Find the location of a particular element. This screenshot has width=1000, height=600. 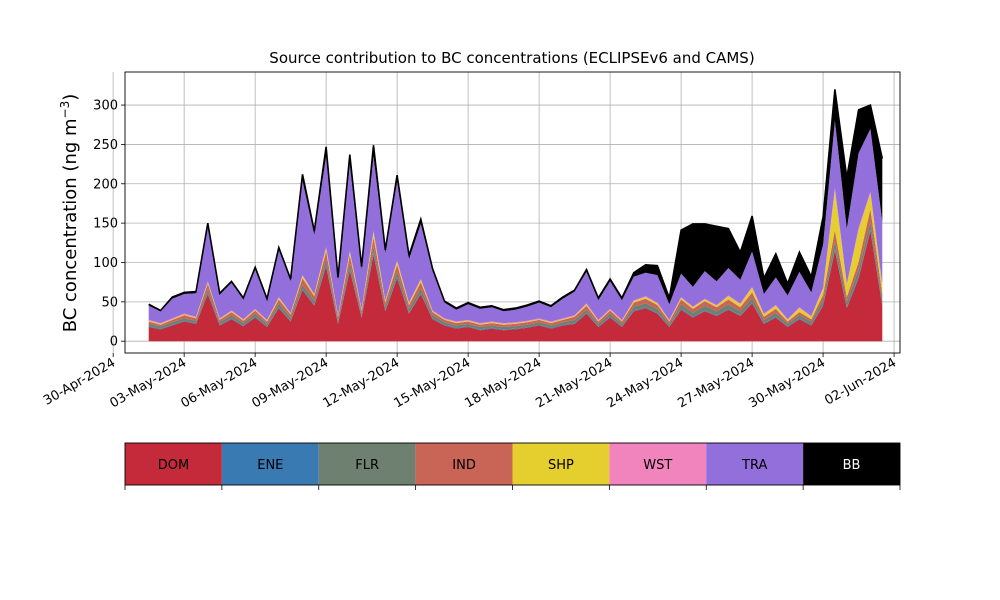

x-tick-label: 12-May-2024 is located at coordinates (361, 383).